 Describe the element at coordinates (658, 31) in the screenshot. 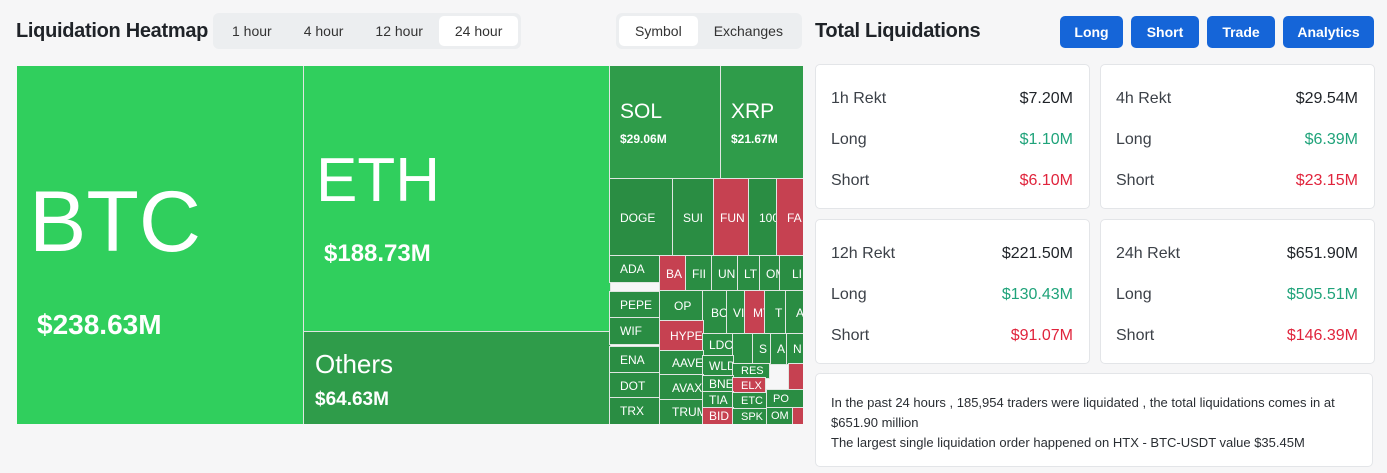

I see `tab-symbol: Symbol` at that location.